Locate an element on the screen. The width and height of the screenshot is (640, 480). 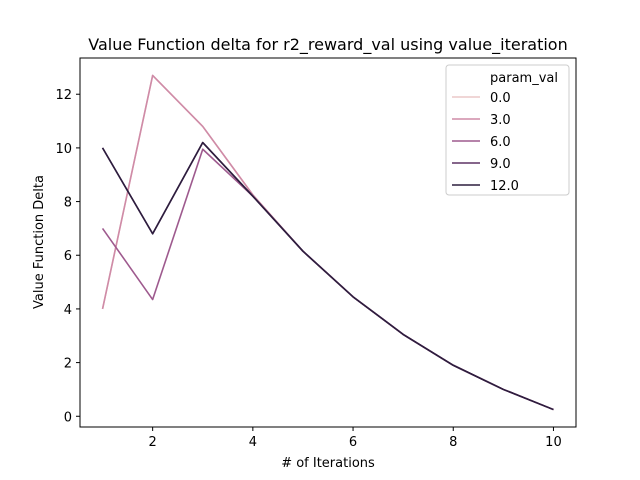
y-tick-label-0: 0 is located at coordinates (68, 417).